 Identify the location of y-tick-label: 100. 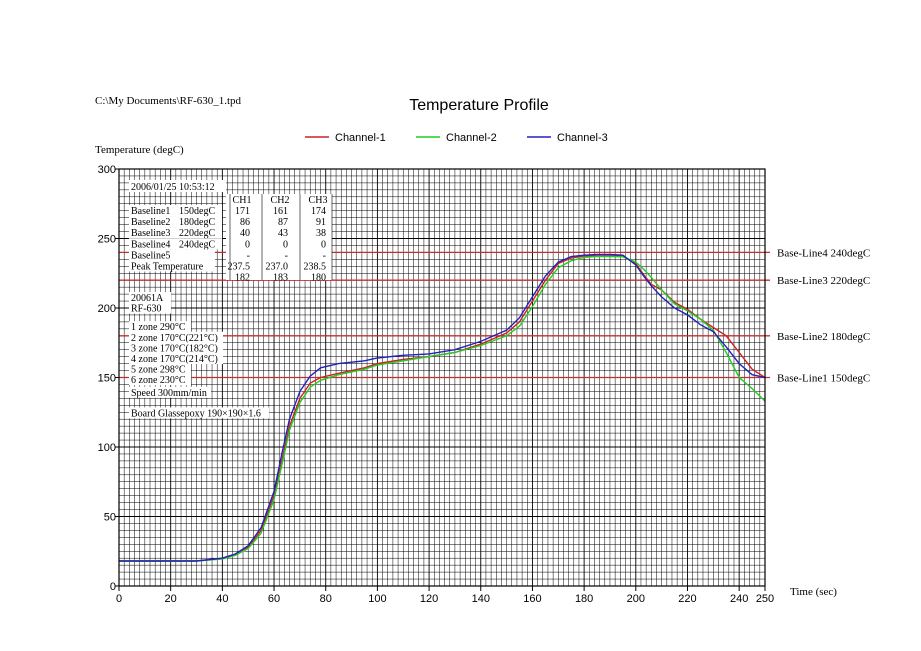
(107, 448).